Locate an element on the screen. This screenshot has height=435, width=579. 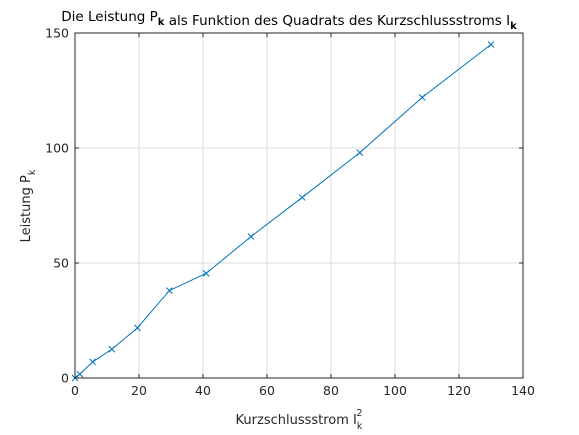
y-tick-label: 50 is located at coordinates (61, 263).